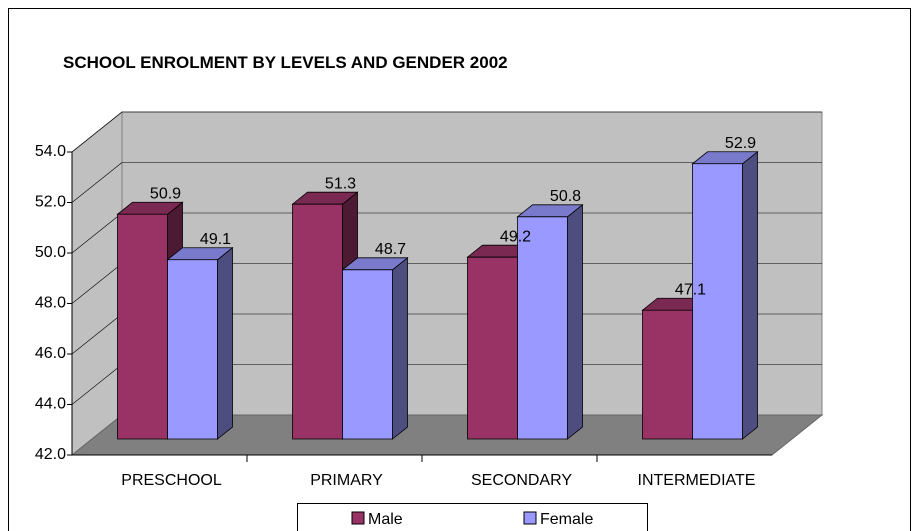  Describe the element at coordinates (521, 480) in the screenshot. I see `x-tick-label: SECONDARY` at that location.